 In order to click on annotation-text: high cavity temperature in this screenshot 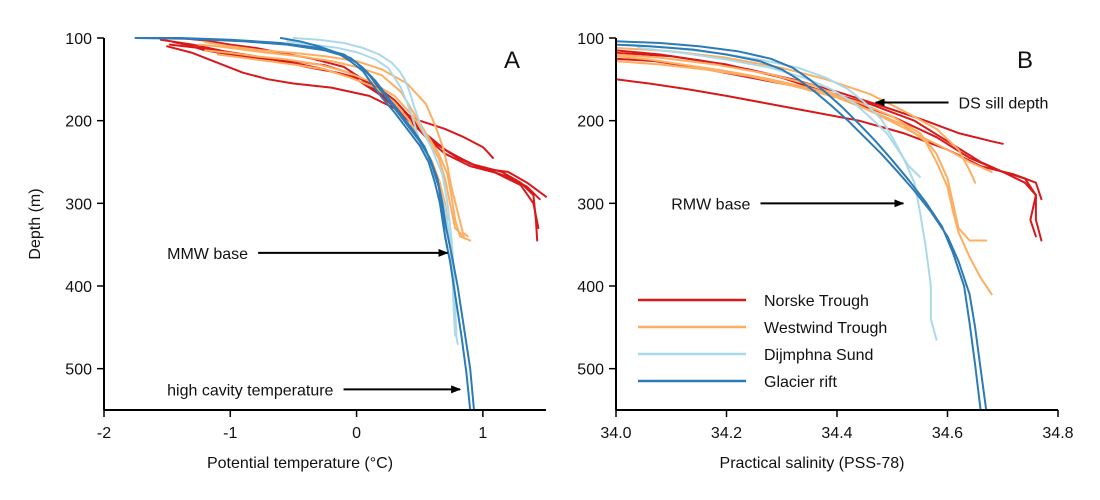, I will do `click(250, 390)`.